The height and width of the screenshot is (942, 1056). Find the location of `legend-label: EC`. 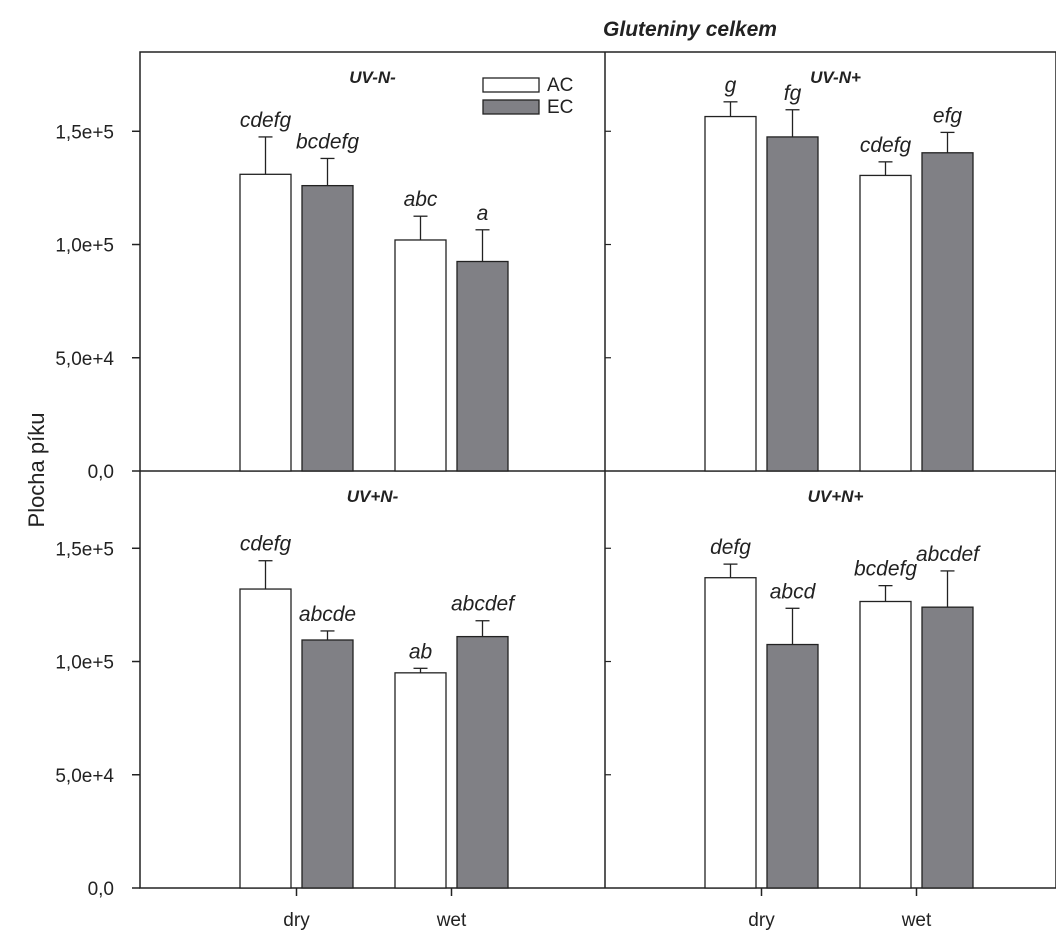

legend-label: EC is located at coordinates (560, 107).